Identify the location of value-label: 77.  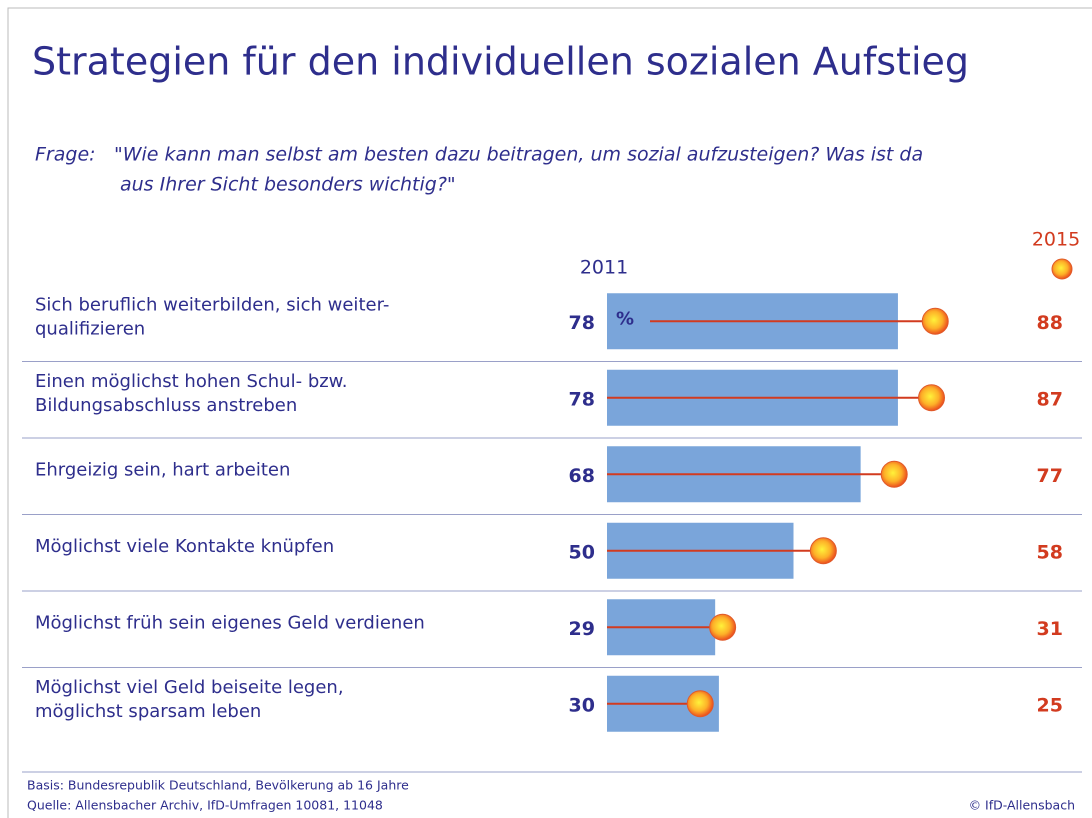
(1050, 476).